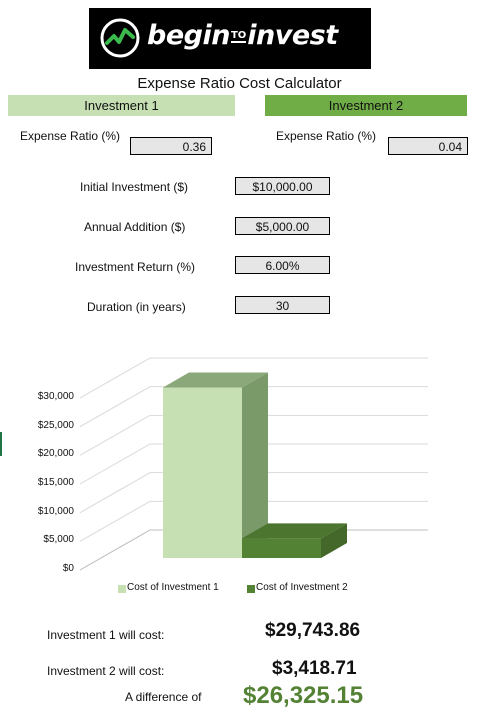 Image resolution: width=479 pixels, height=714 pixels. Describe the element at coordinates (135, 227) in the screenshot. I see `annual-addition-label: Annual Addition ($)` at that location.